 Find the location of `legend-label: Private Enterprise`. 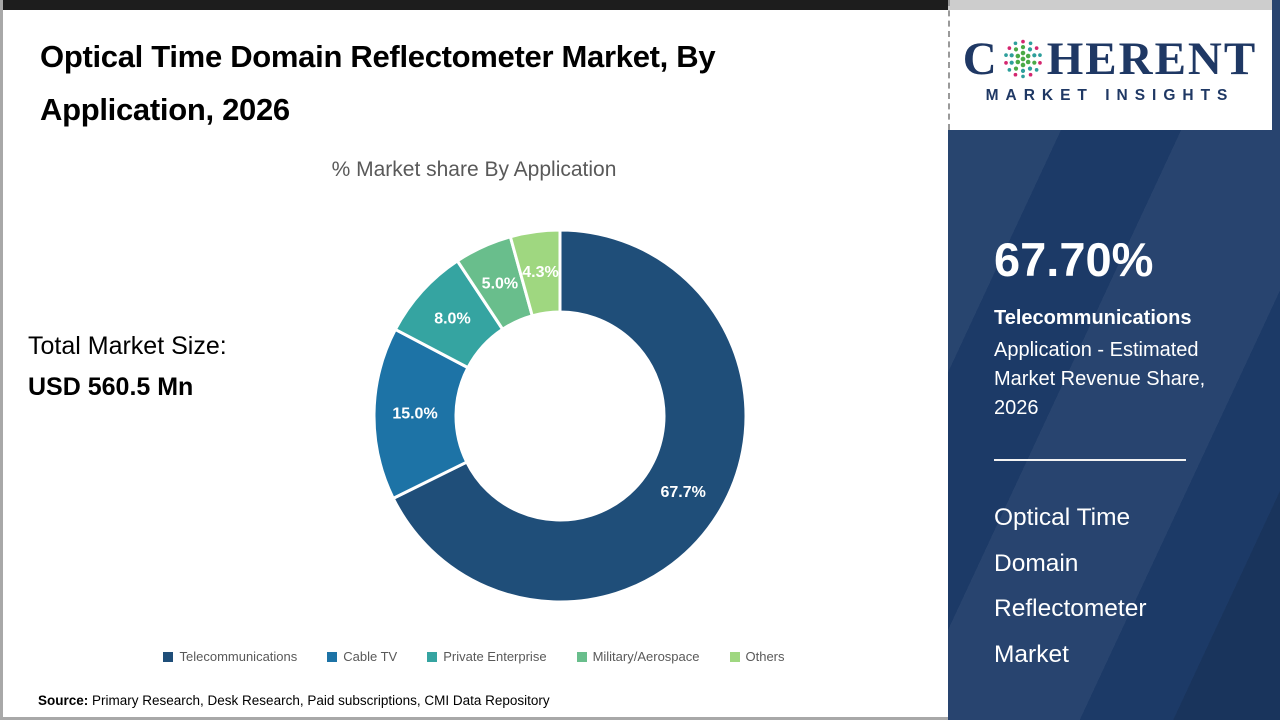

legend-label: Private Enterprise is located at coordinates (495, 656).